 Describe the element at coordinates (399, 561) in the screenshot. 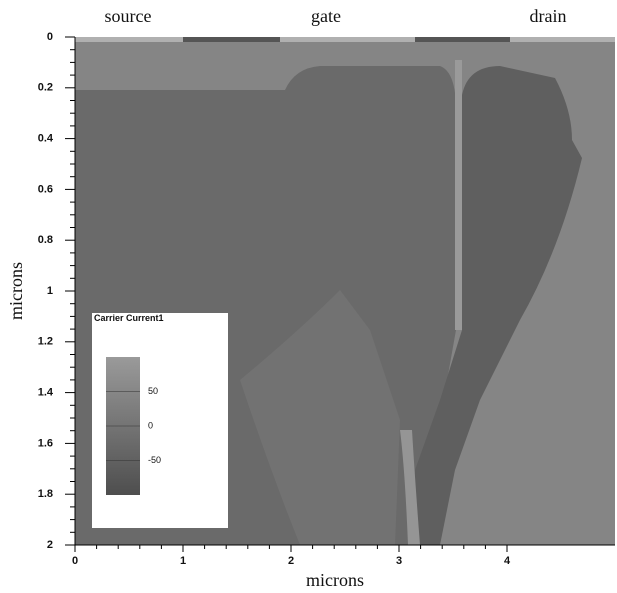

I see `x-tick-label: 3` at that location.